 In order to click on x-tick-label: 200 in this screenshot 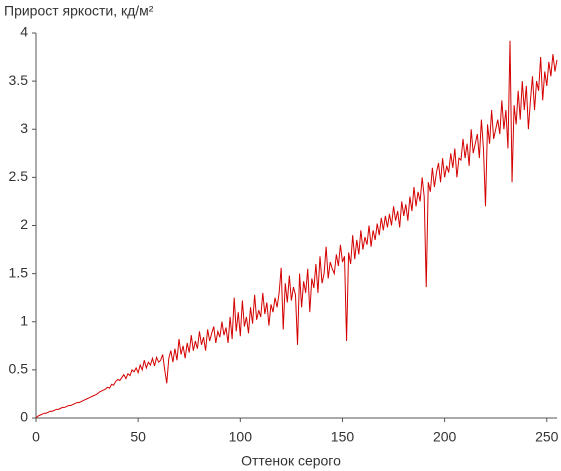, I will do `click(445, 437)`.